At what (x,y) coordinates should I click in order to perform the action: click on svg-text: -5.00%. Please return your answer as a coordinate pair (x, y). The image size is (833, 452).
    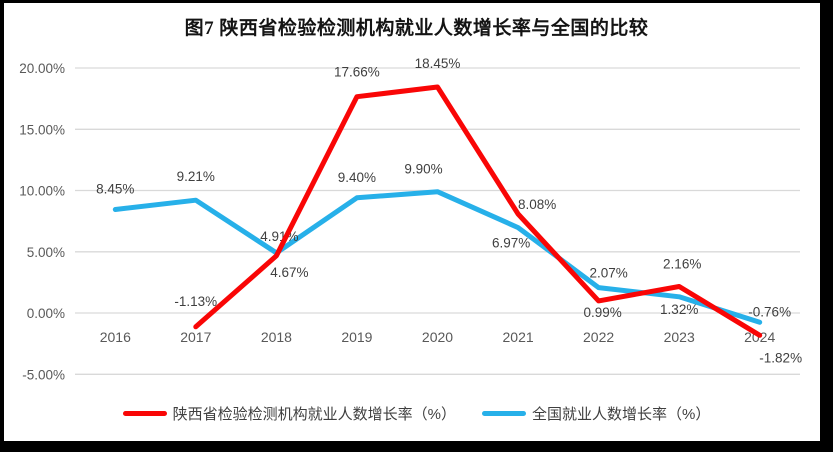
    Looking at the image, I should click on (43, 374).